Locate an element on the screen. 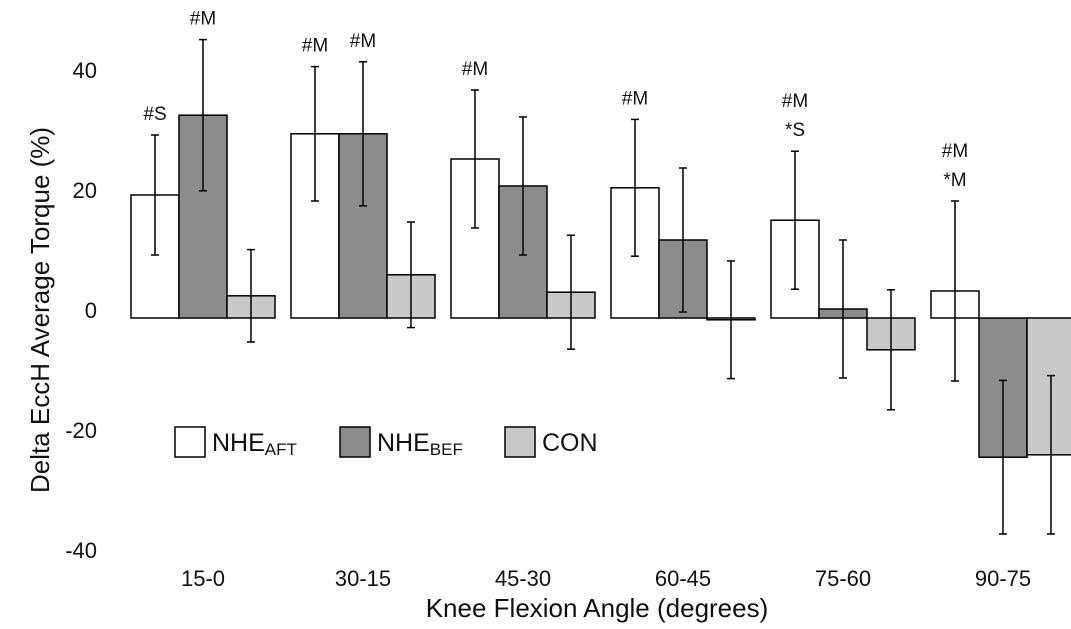 This screenshot has width=1071, height=629. x-axis-title: Knee Flexion Angle (degrees) is located at coordinates (597, 608).